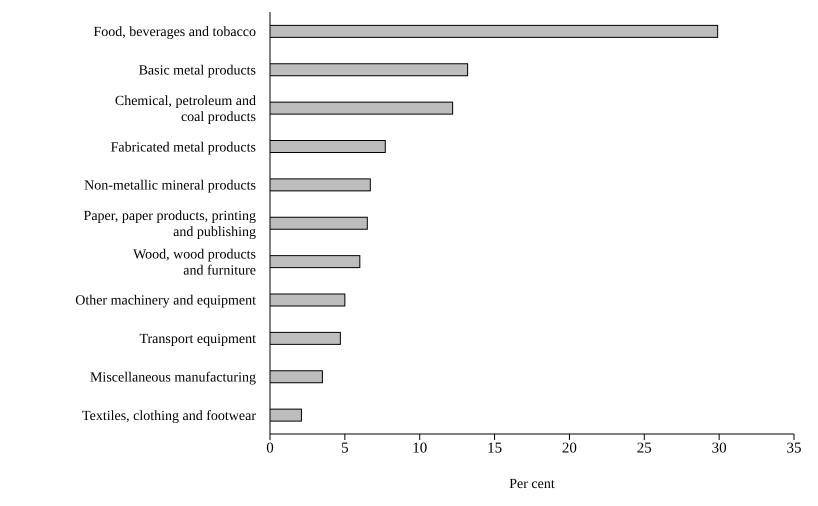 This screenshot has width=818, height=506. I want to click on y-tick-label: Food, beverages and tobacco, so click(175, 32).